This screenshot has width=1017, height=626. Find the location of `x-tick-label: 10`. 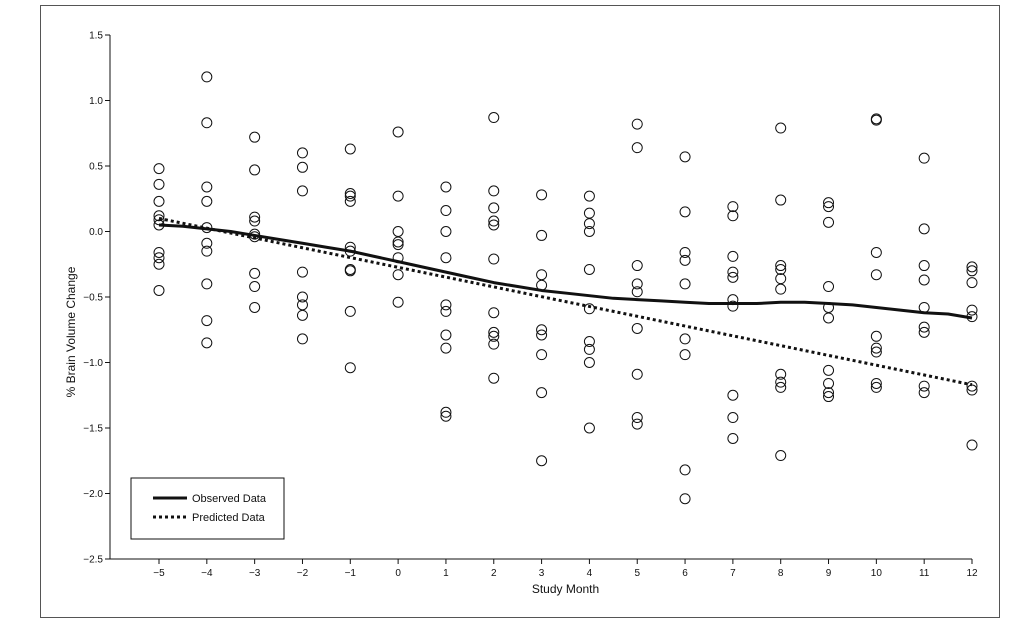

x-tick-label: 10 is located at coordinates (877, 573).